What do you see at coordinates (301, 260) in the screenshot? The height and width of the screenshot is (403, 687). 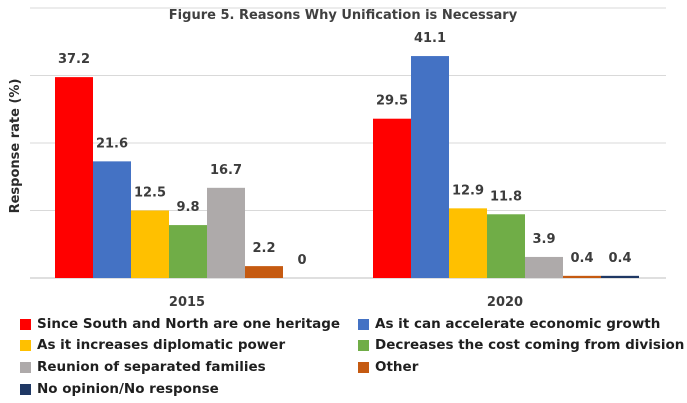 I see `value-label-2015-series-6: 0` at bounding box center [301, 260].